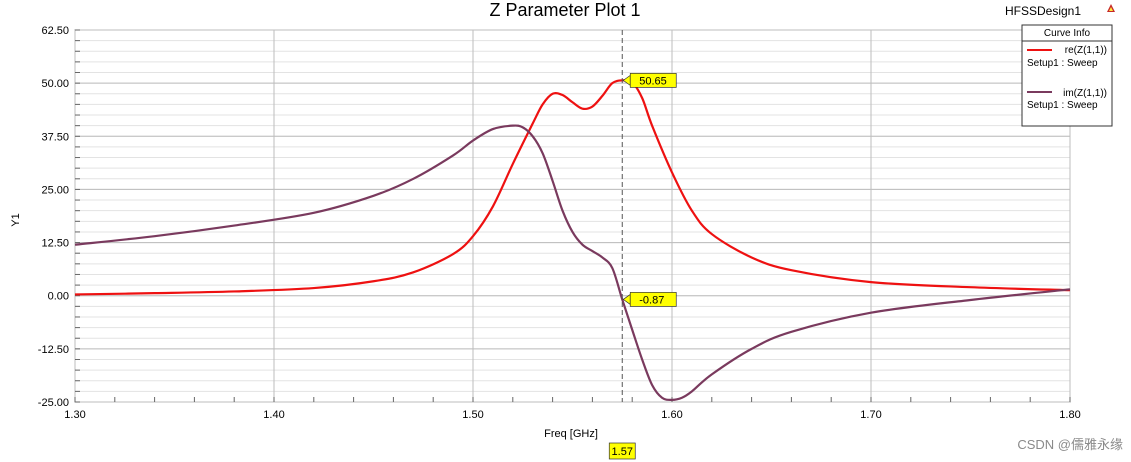 Image resolution: width=1131 pixels, height=462 pixels. Describe the element at coordinates (572, 415) in the screenshot. I see `x-axis: 1.30 1.40 1.50 1.60 1.70 1.80` at that location.